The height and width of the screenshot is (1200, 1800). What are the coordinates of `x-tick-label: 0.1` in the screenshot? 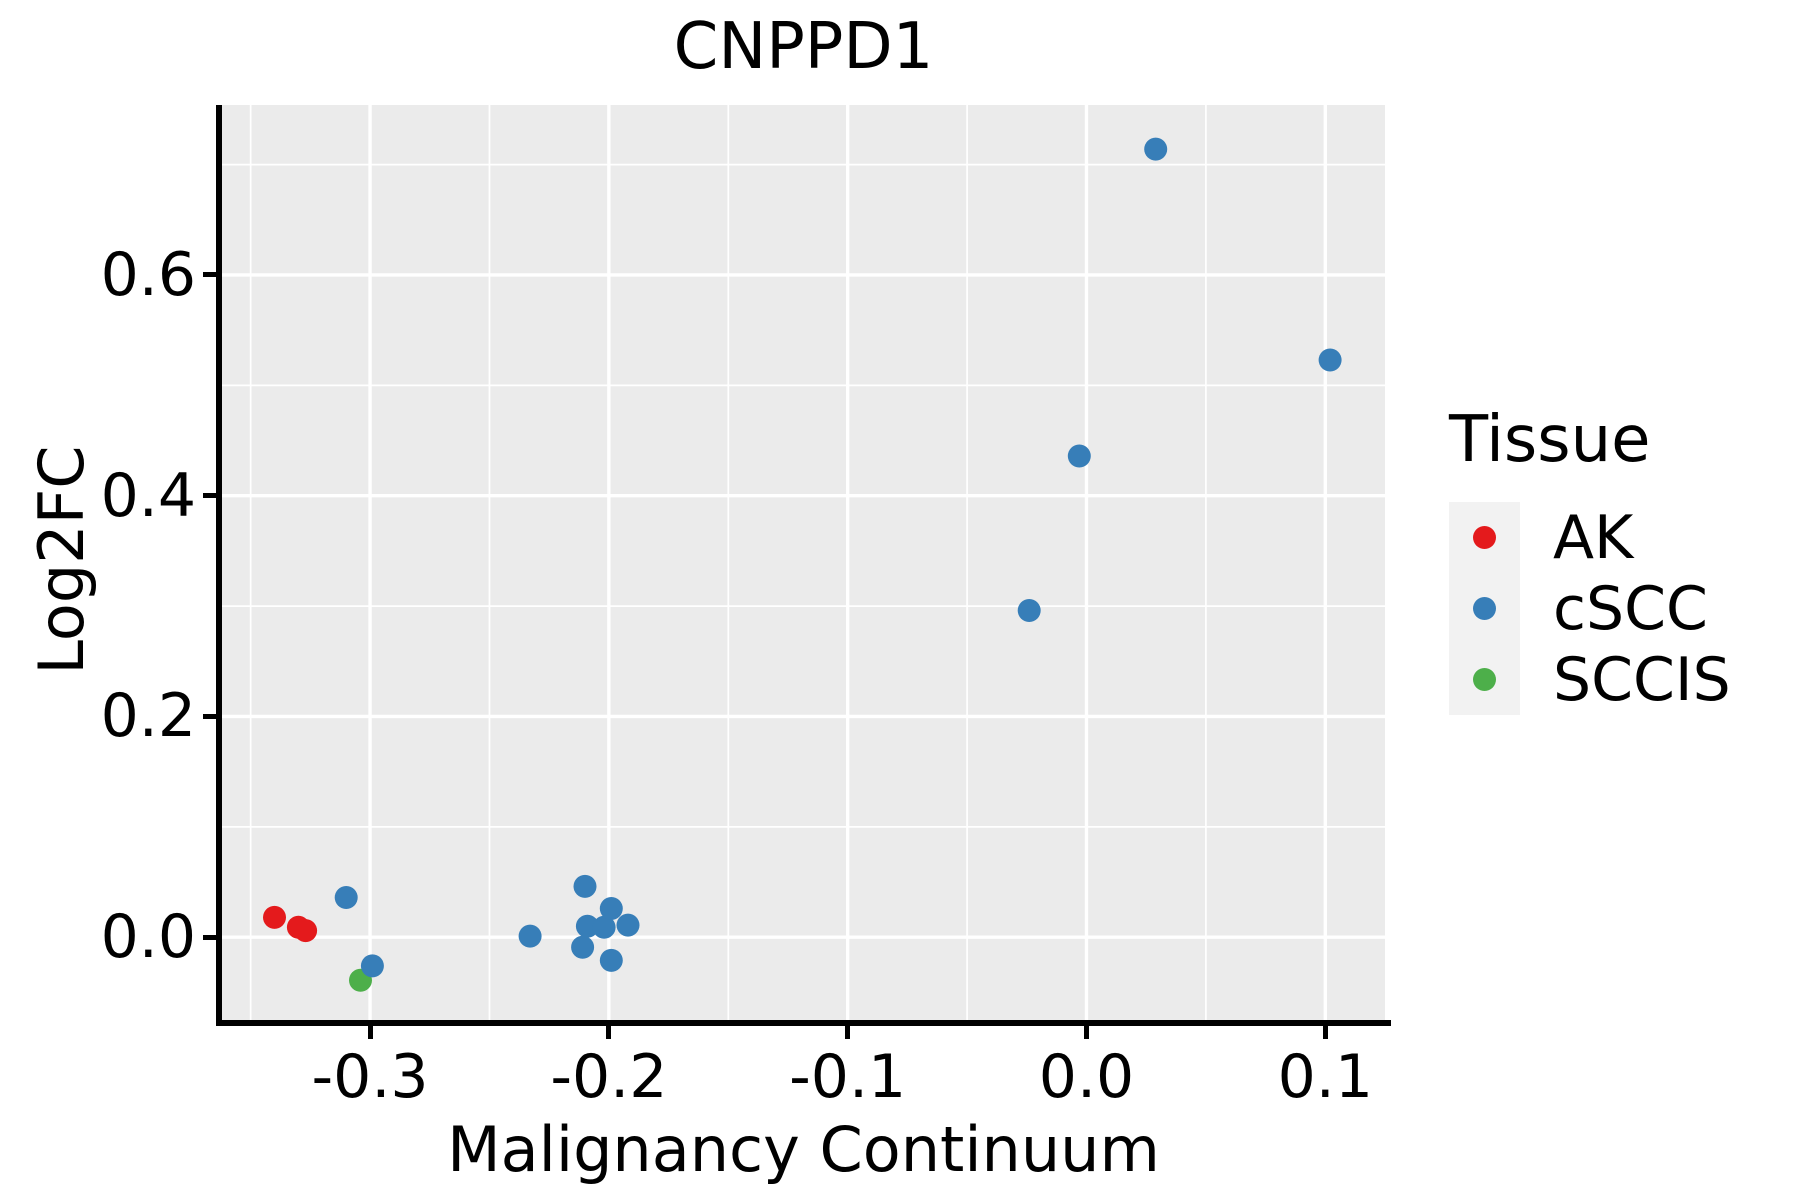 It's located at (1325, 1077).